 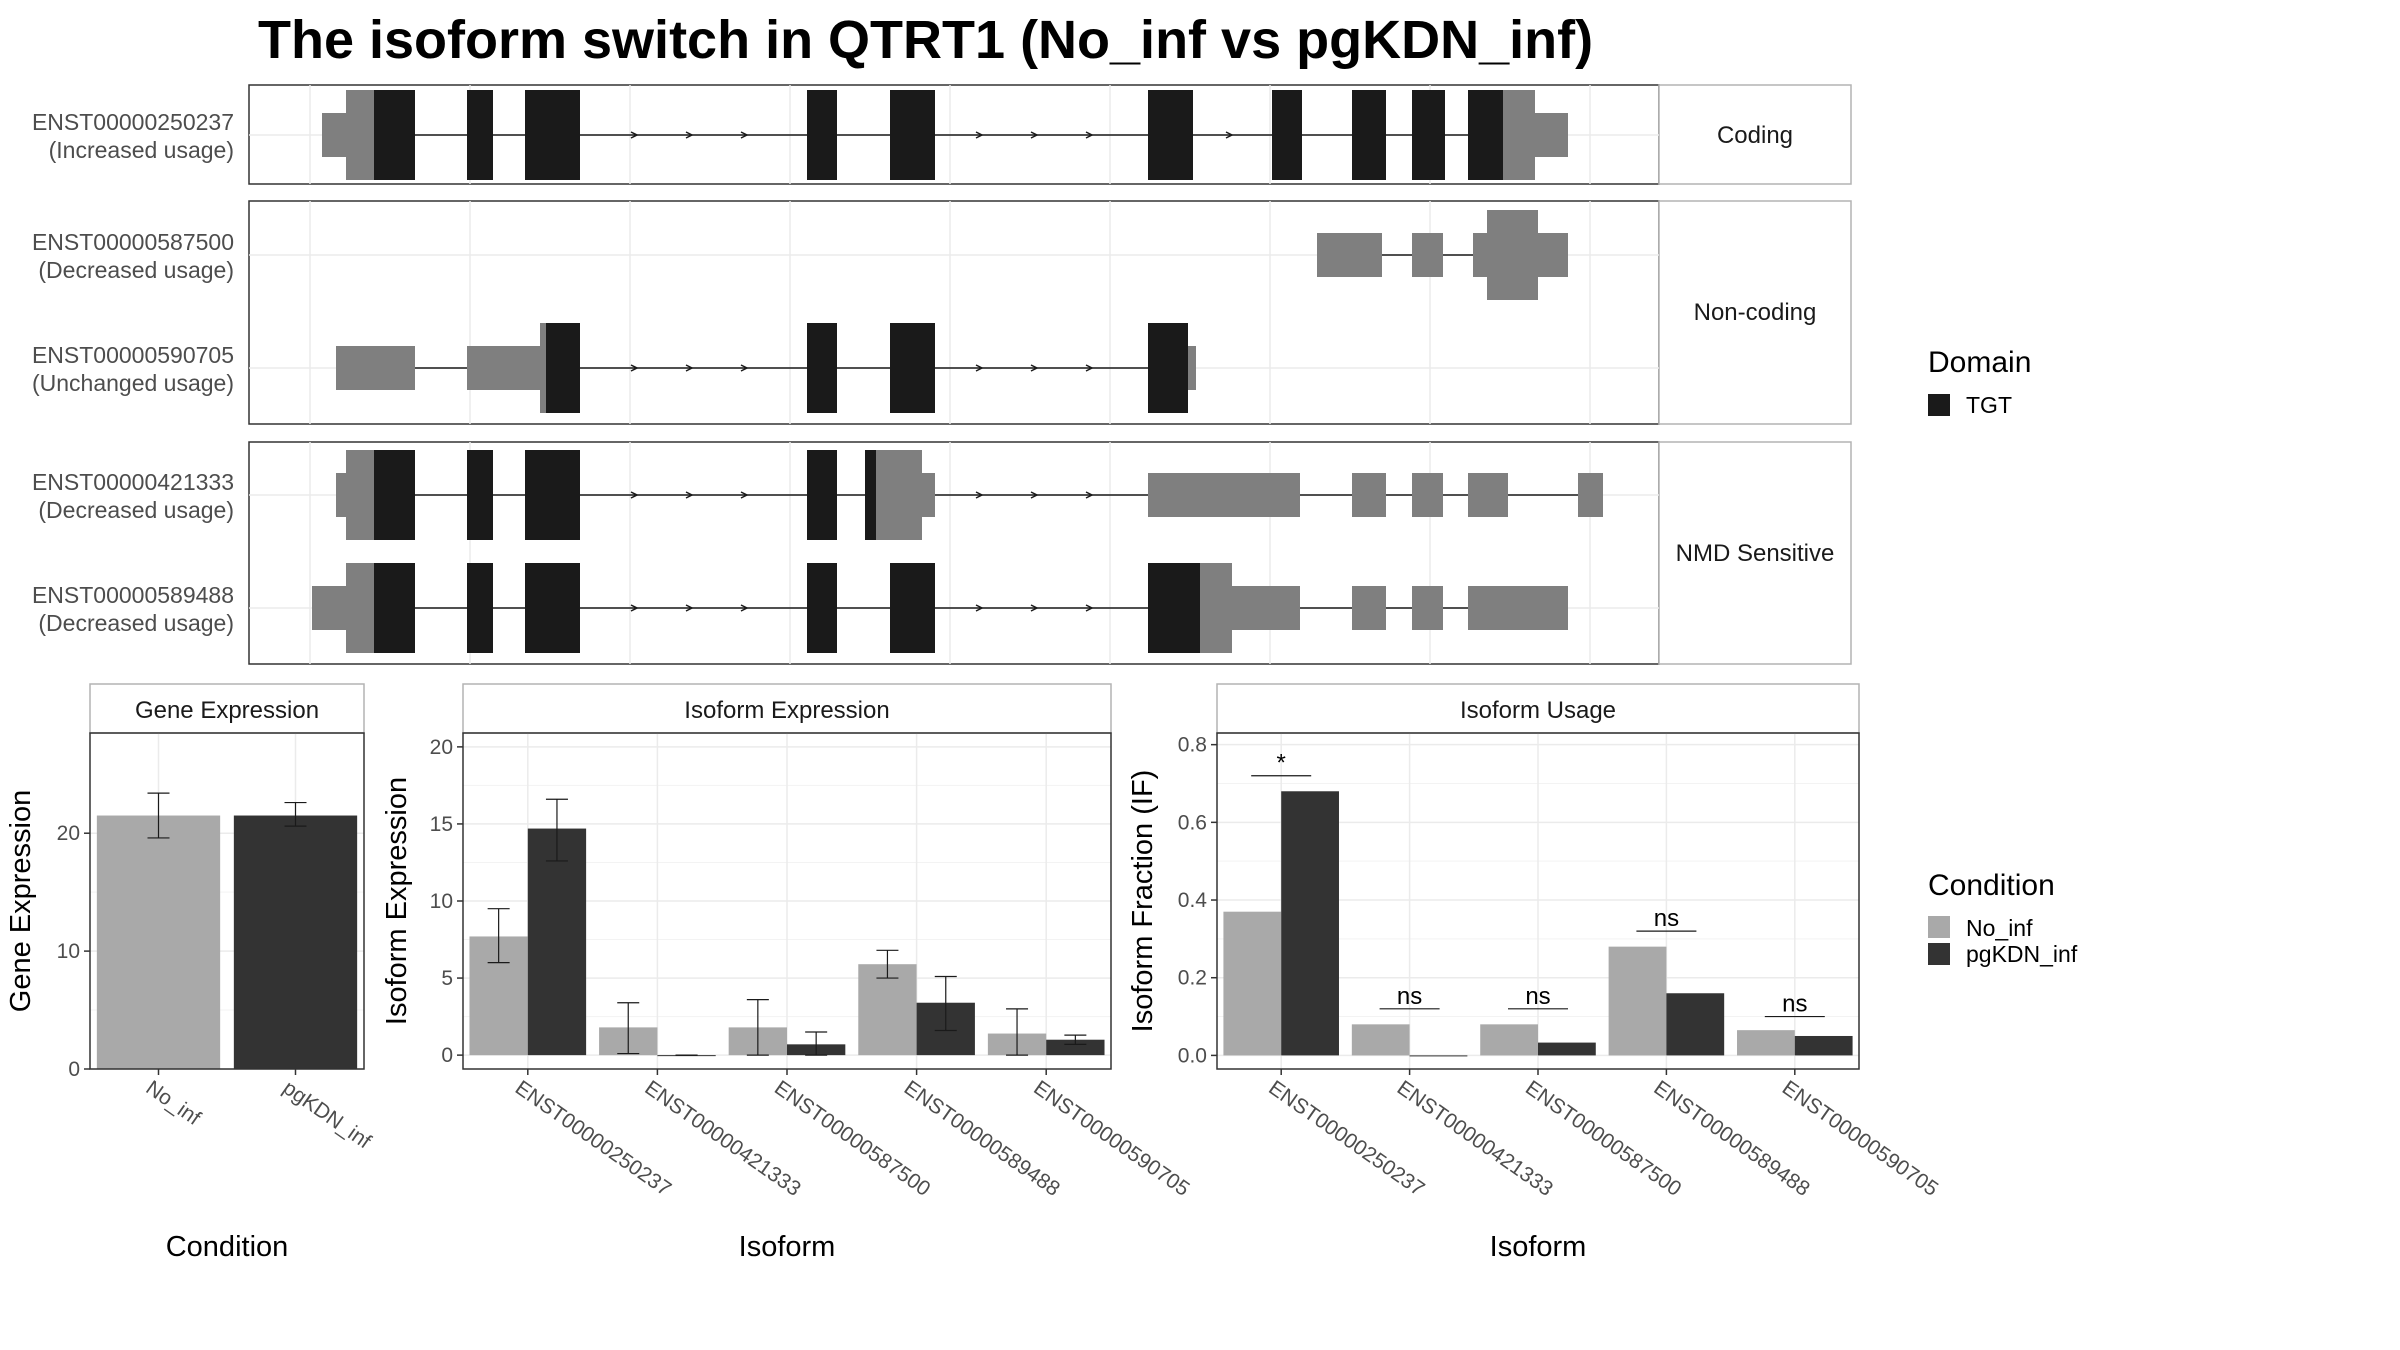 I want to click on condition-legend-label: No_inf, so click(x=1999, y=928).